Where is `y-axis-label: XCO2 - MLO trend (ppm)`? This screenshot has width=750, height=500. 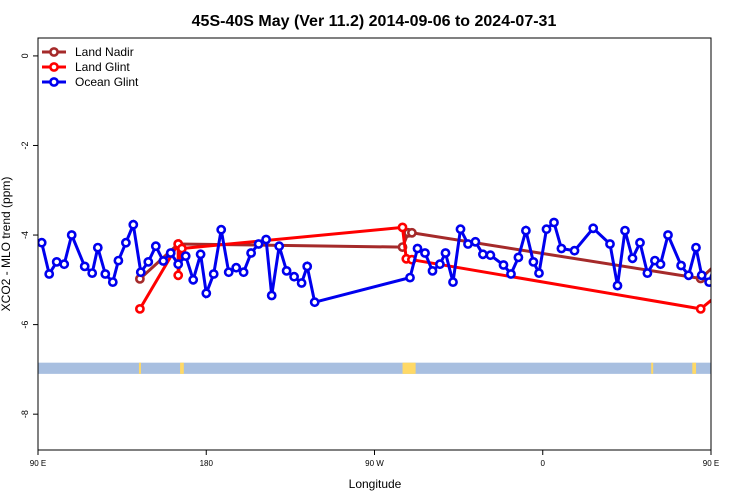 y-axis-label: XCO2 - MLO trend (ppm) is located at coordinates (6, 244).